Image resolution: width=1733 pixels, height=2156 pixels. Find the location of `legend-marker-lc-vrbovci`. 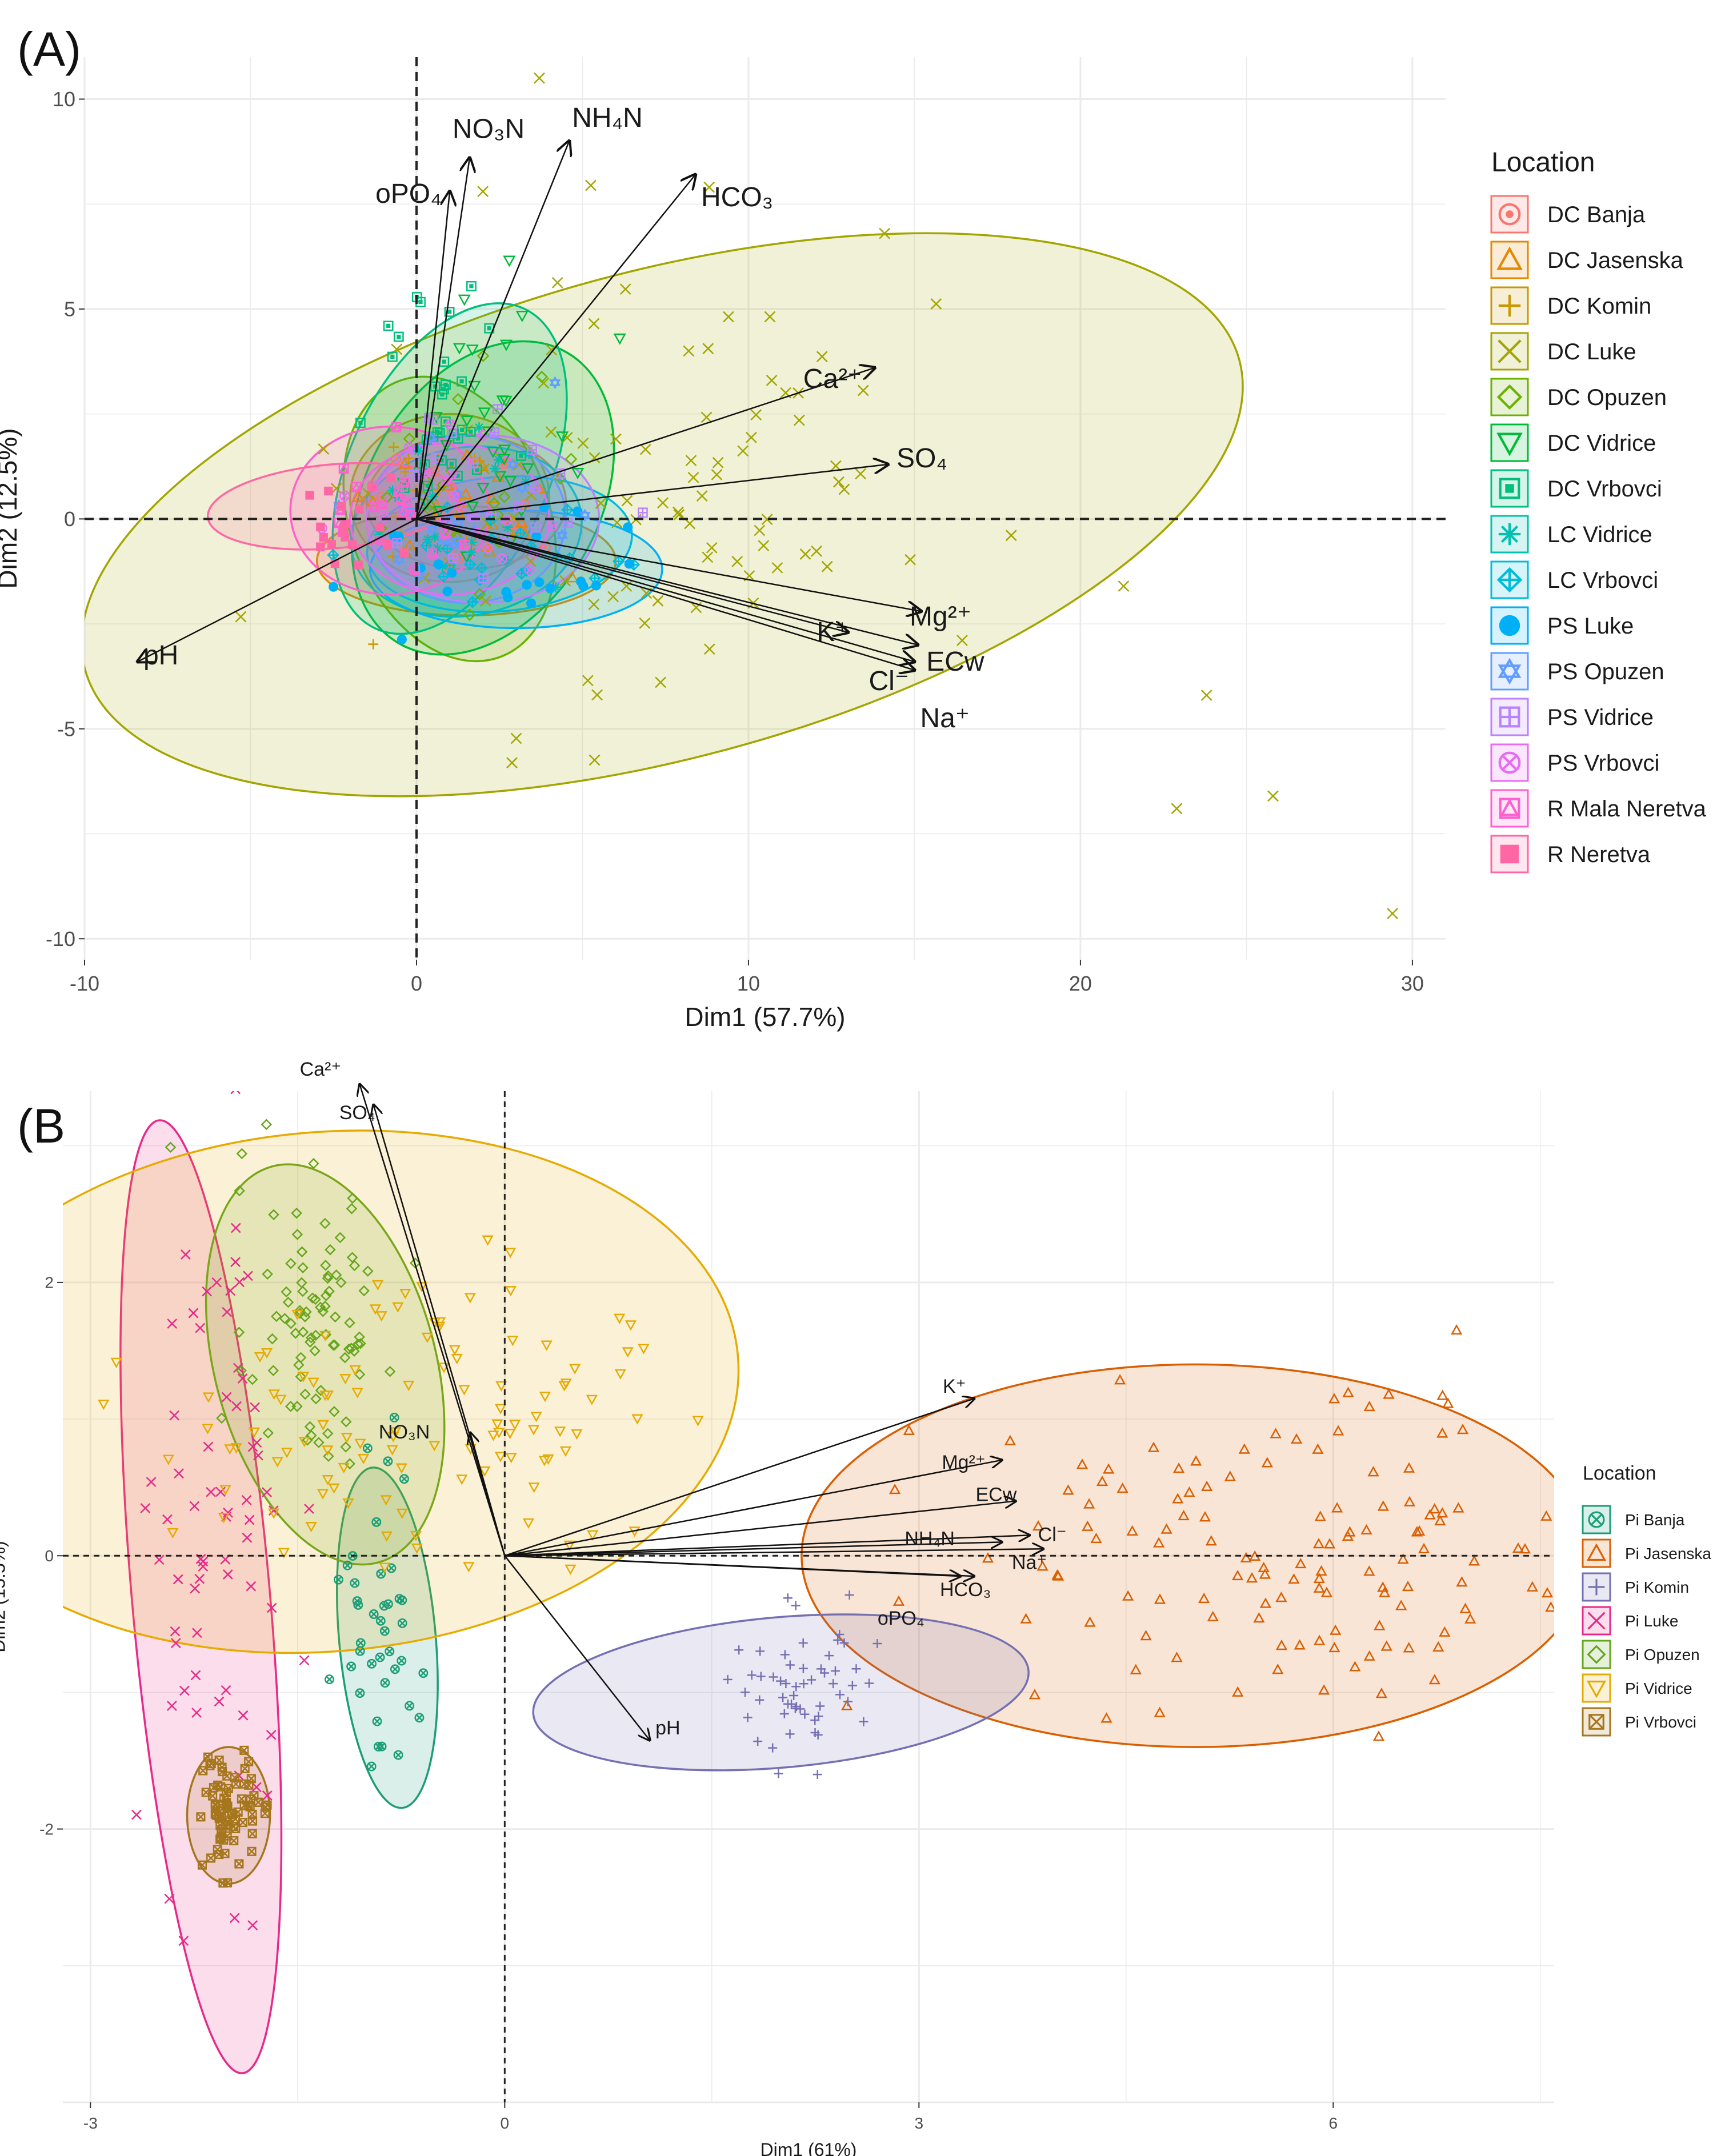

legend-marker-lc-vrbovci is located at coordinates (1509, 580).